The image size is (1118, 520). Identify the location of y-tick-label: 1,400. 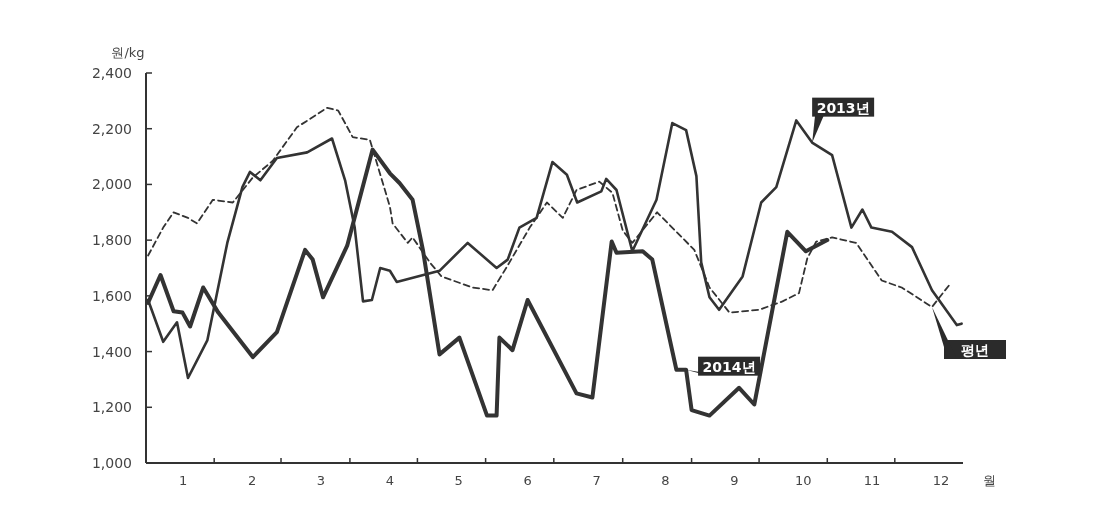
(111, 351).